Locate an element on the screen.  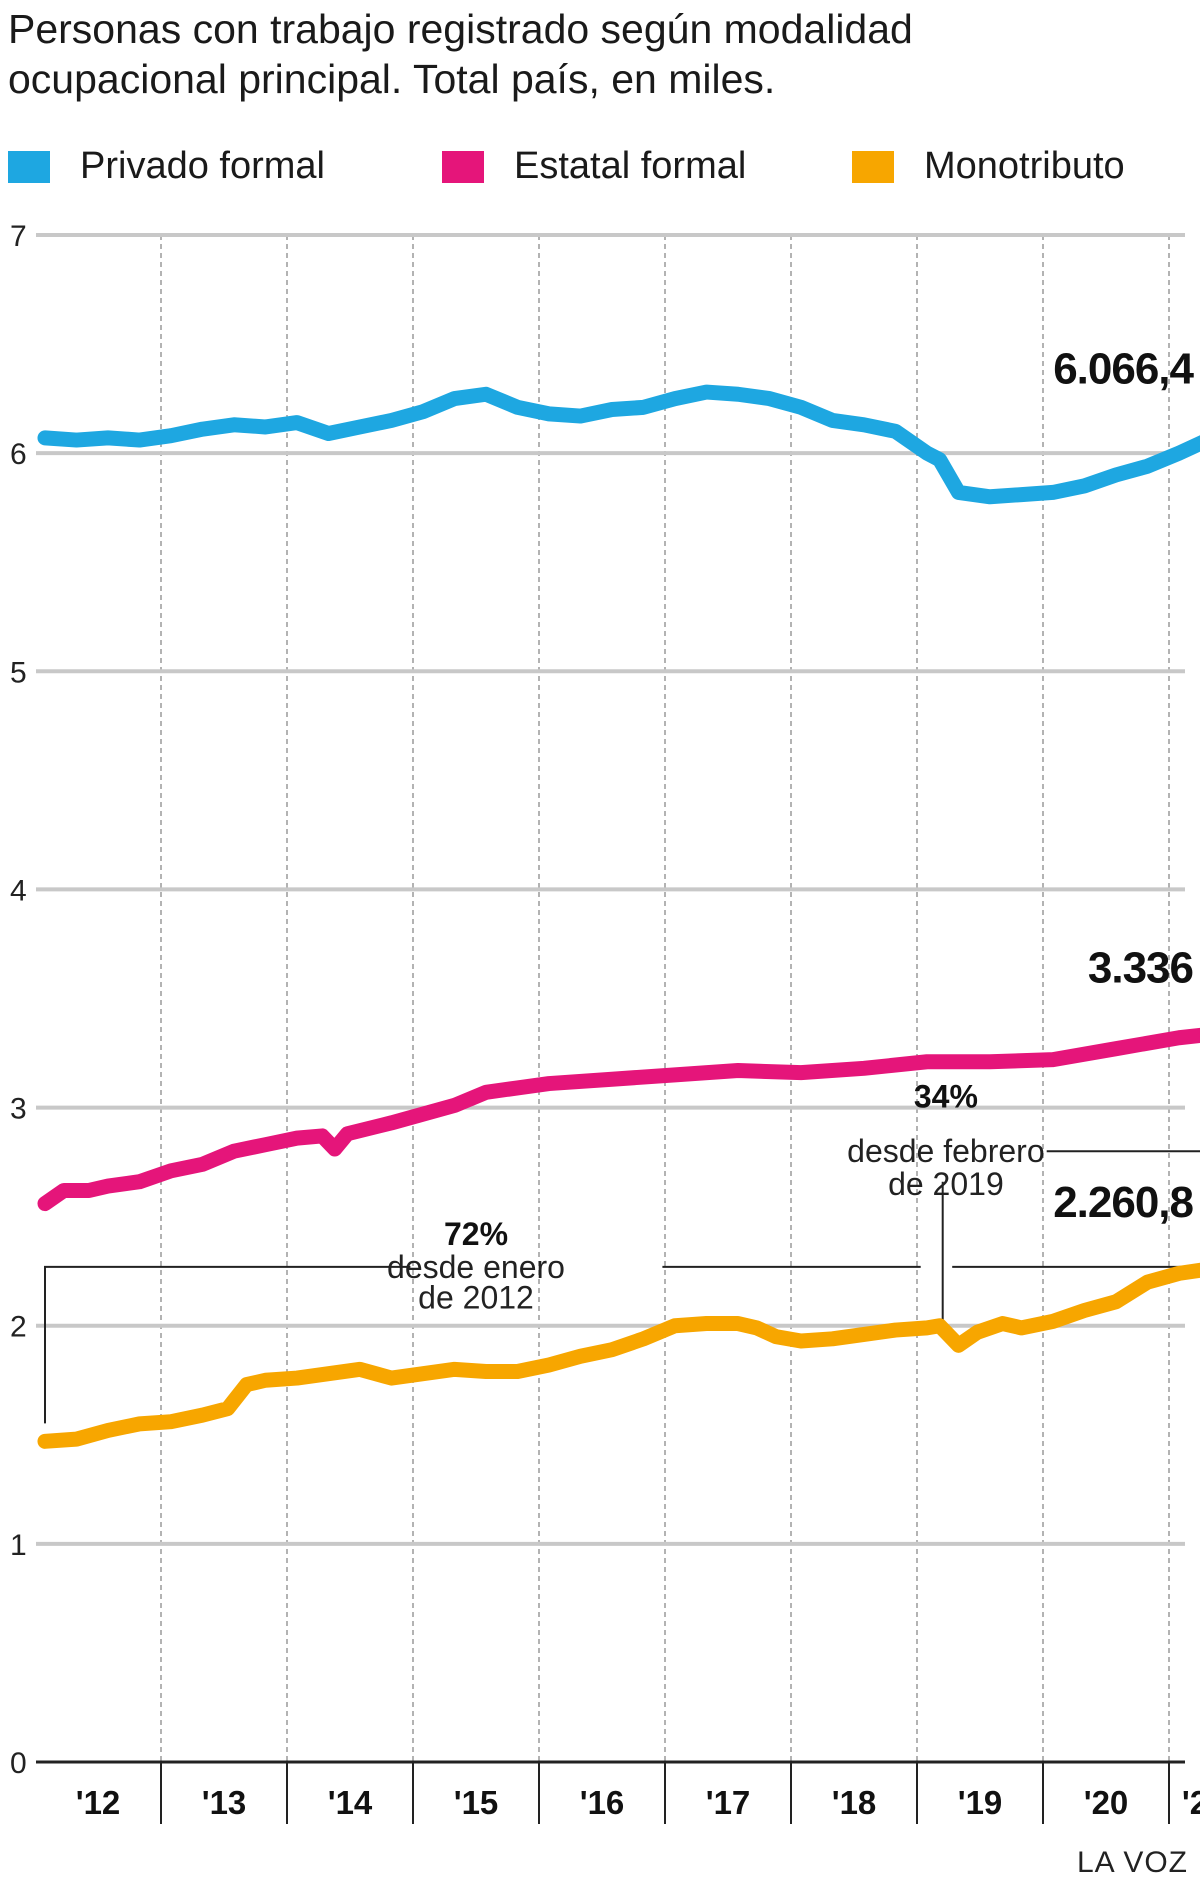
y-tick-label-3: 3 is located at coordinates (18, 1109).